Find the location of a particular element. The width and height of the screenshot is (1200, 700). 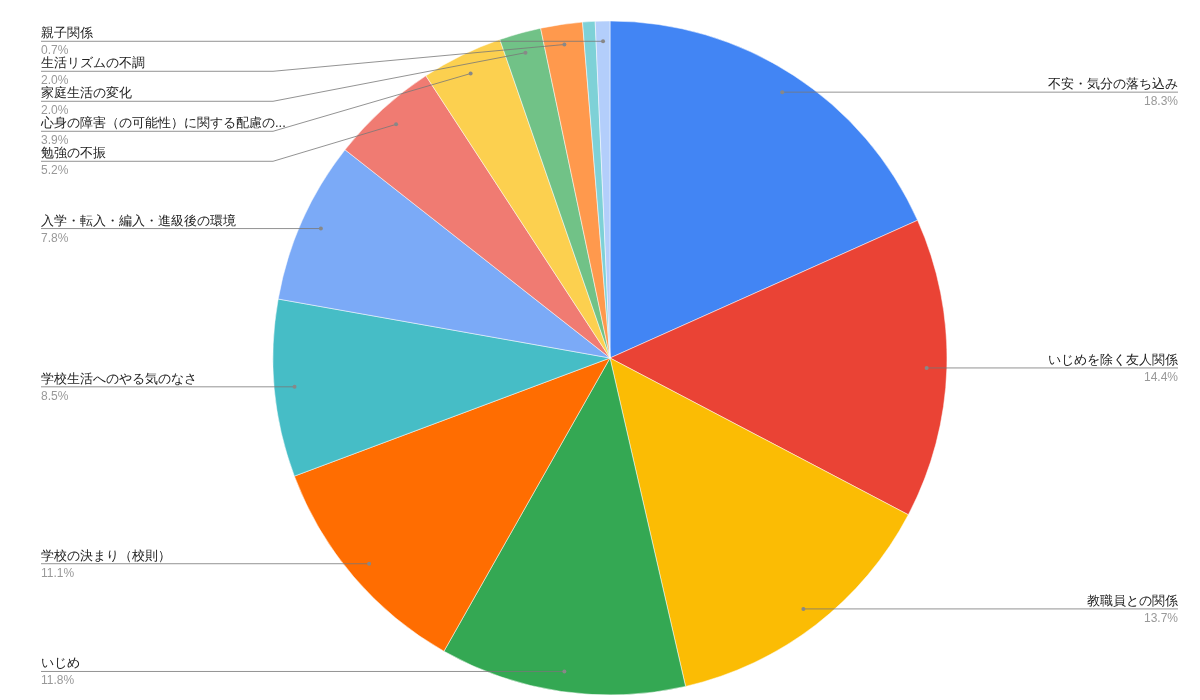

data-label: 7.8% is located at coordinates (55, 237).